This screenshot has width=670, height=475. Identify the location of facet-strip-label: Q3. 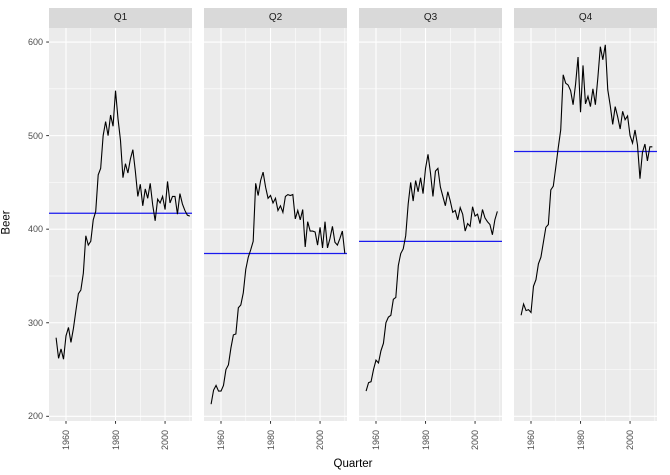
(430, 17).